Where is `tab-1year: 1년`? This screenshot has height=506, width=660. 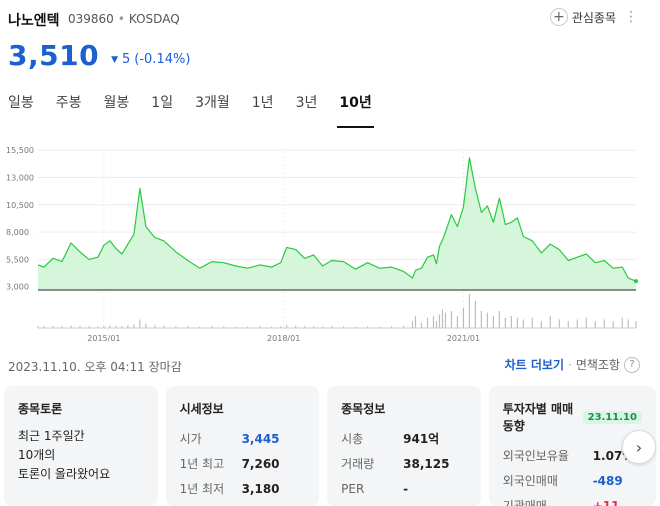
tab-1year: 1년 is located at coordinates (263, 107).